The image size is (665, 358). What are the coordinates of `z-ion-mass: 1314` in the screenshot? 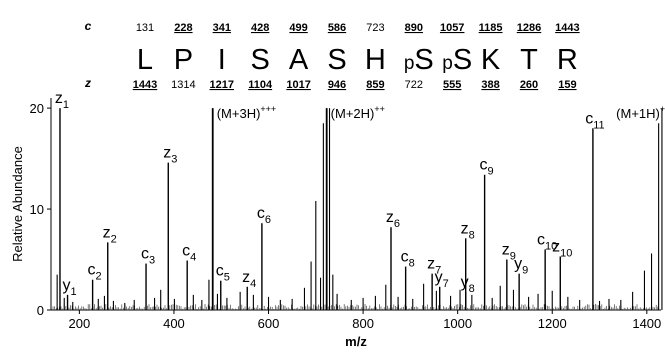 It's located at (183, 85).